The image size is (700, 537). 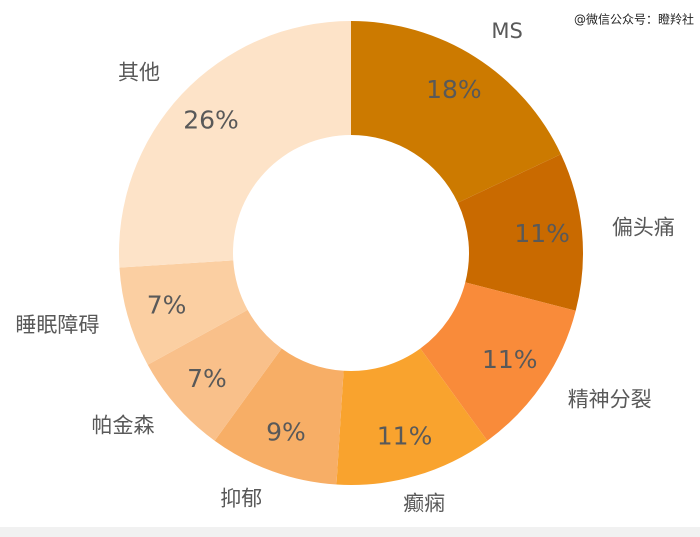 What do you see at coordinates (643, 227) in the screenshot?
I see `category-label: 偏头痛` at bounding box center [643, 227].